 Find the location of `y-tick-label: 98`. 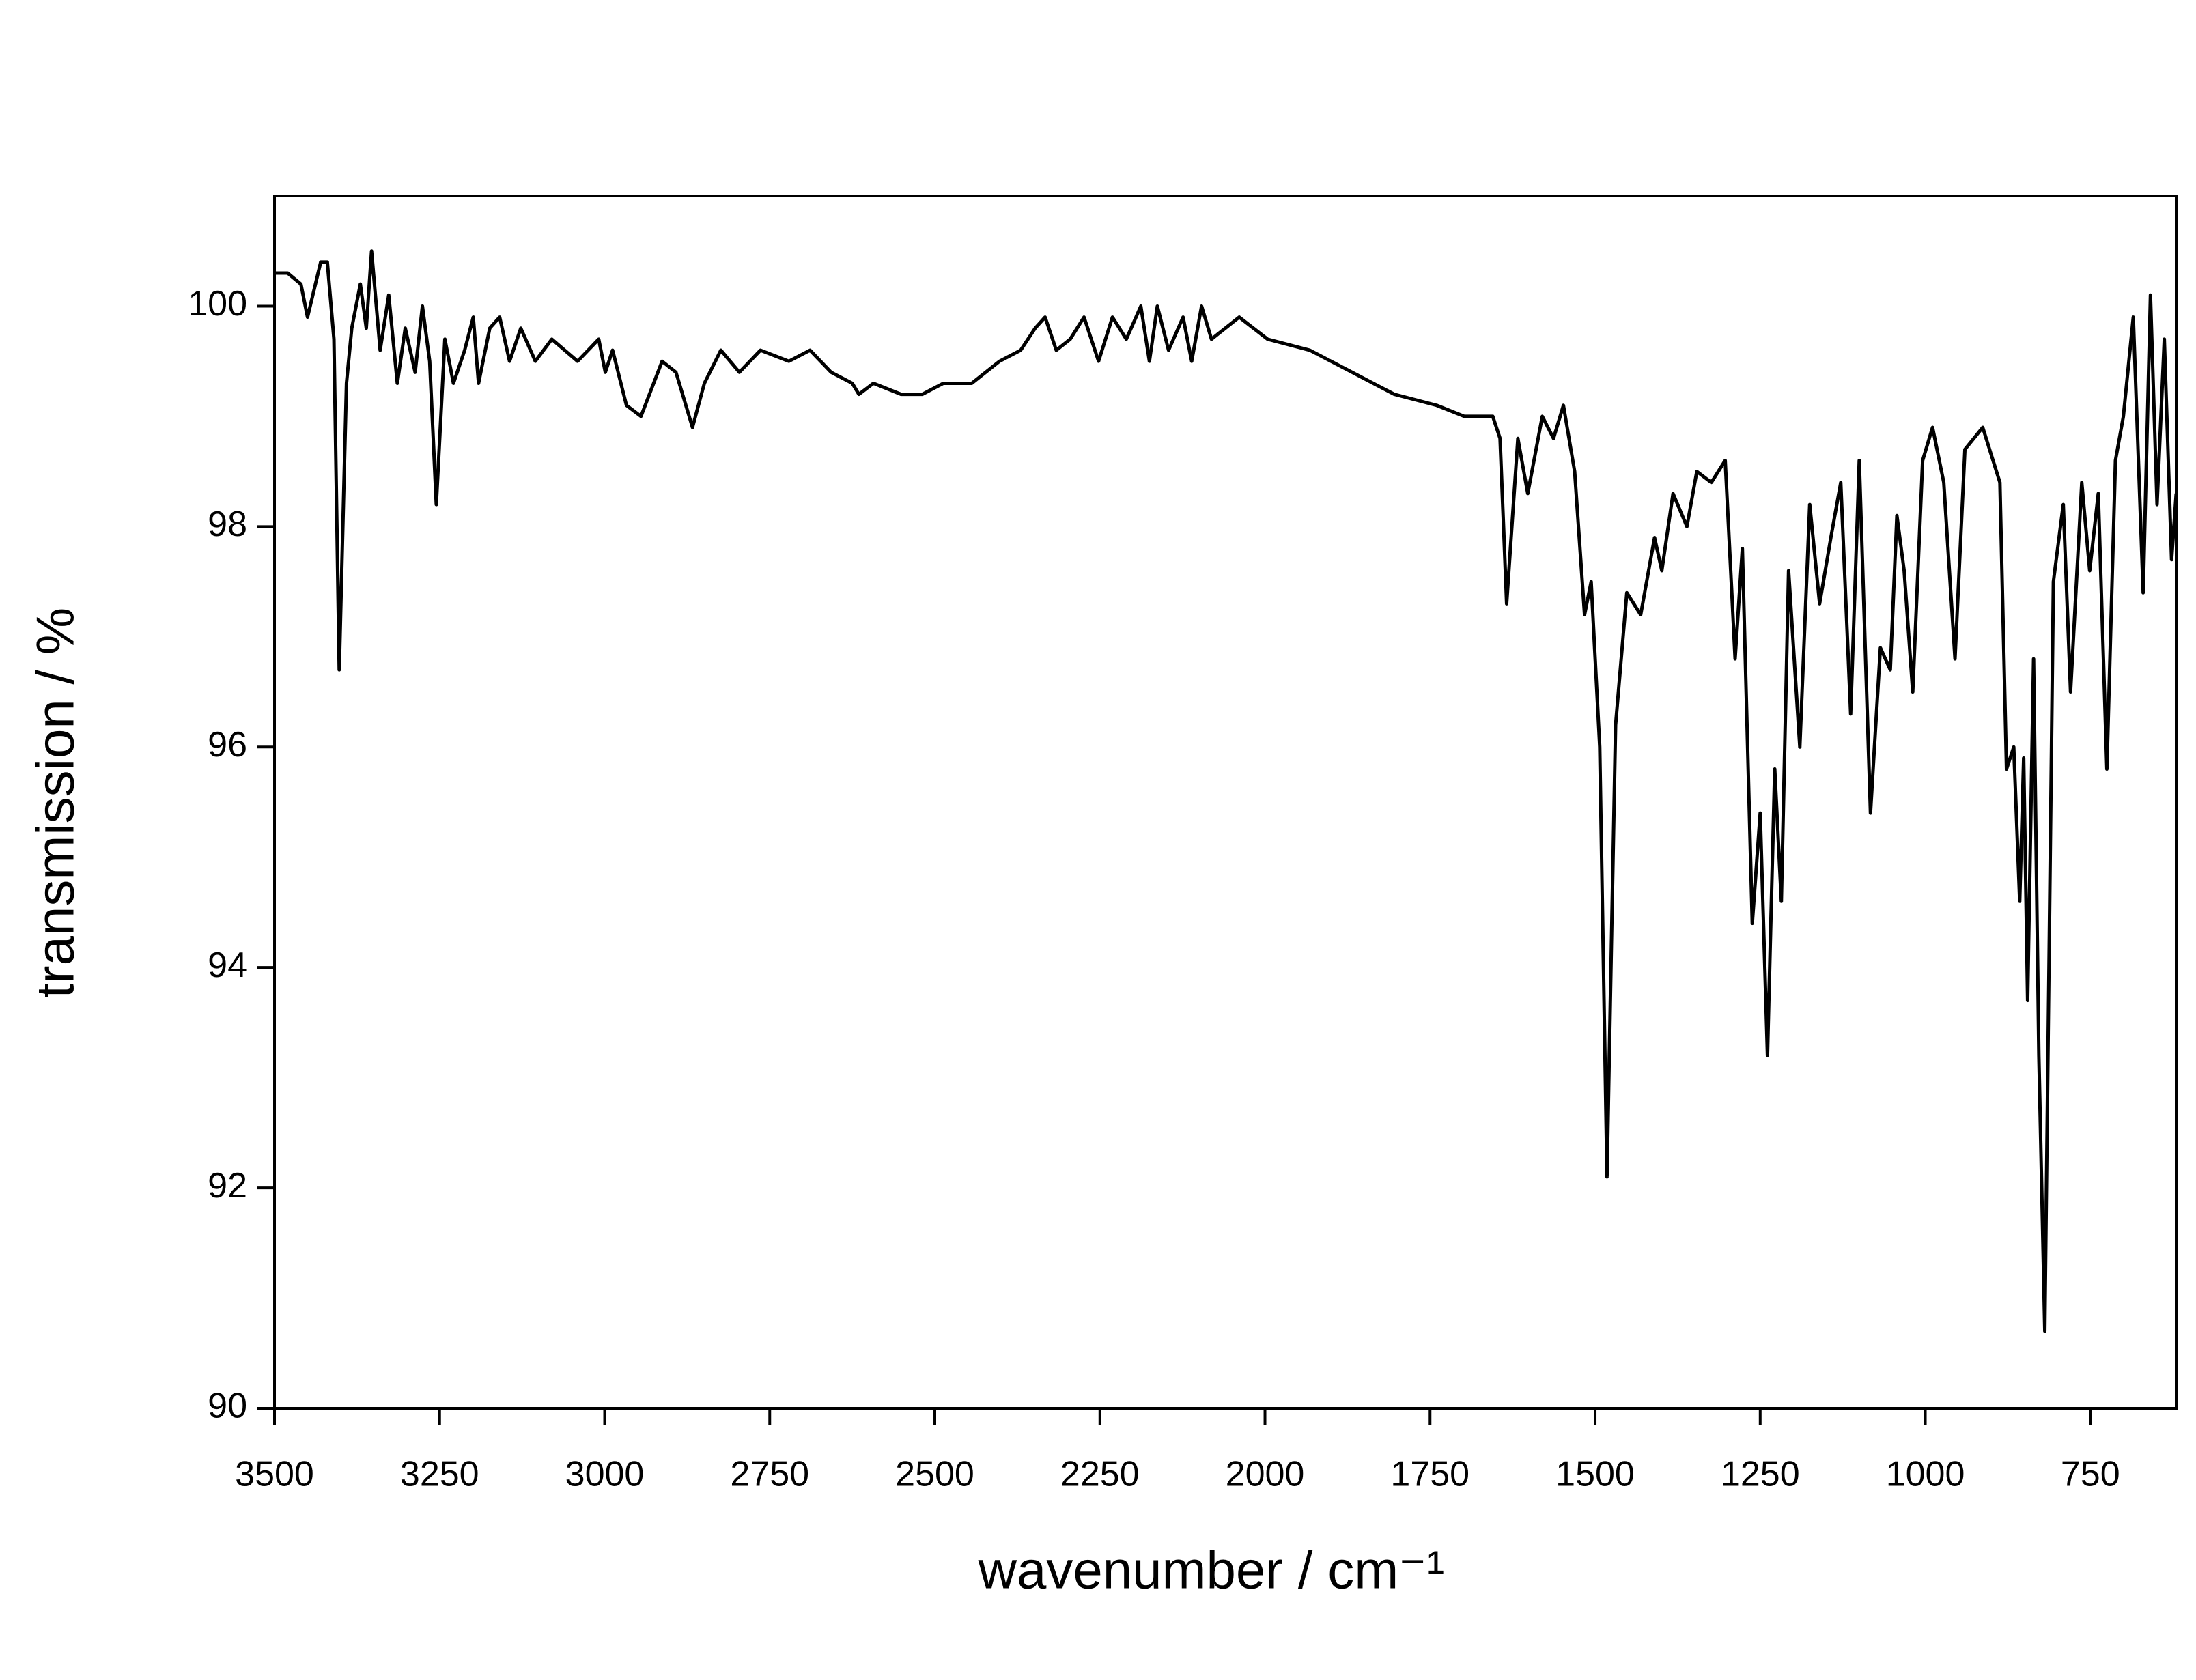

y-tick-label: 98 is located at coordinates (228, 524).